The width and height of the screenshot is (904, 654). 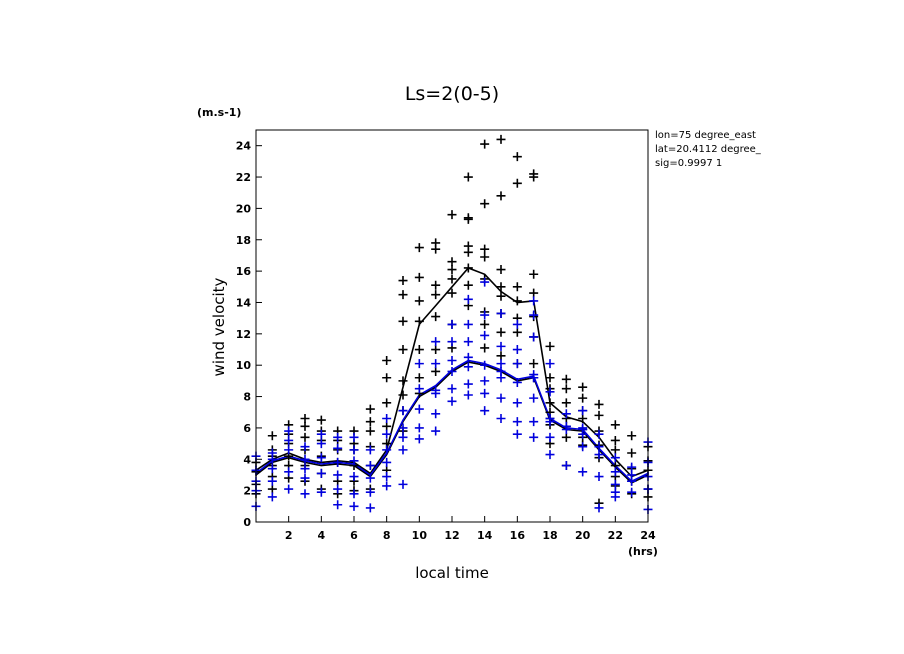 I want to click on series-line, so click(x=452, y=421).